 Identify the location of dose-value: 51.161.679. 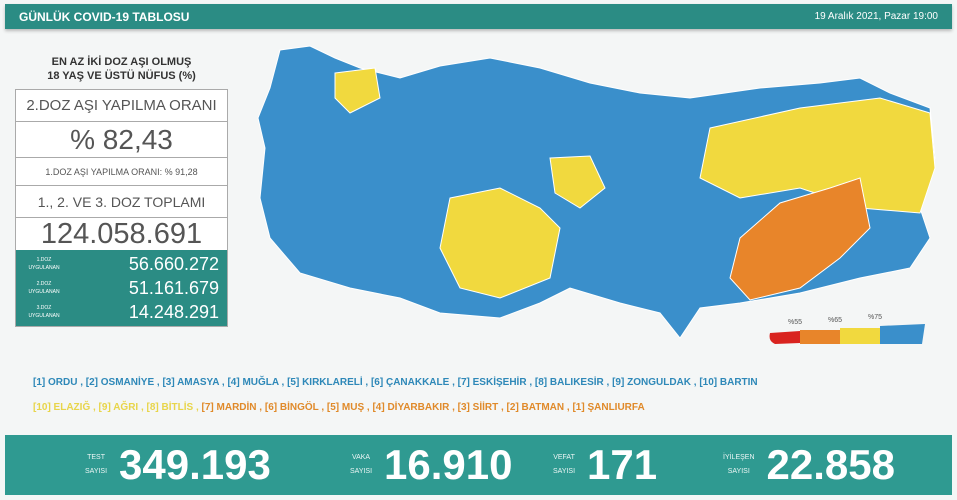
(173, 287).